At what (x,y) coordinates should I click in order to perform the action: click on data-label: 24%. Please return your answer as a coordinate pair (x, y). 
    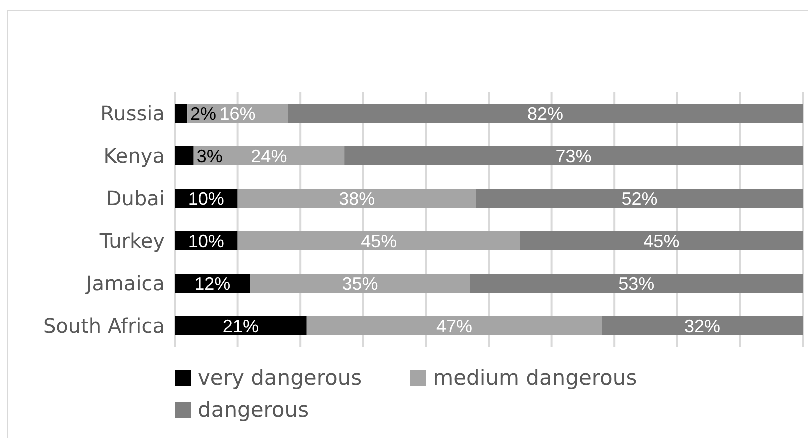
    Looking at the image, I should click on (269, 156).